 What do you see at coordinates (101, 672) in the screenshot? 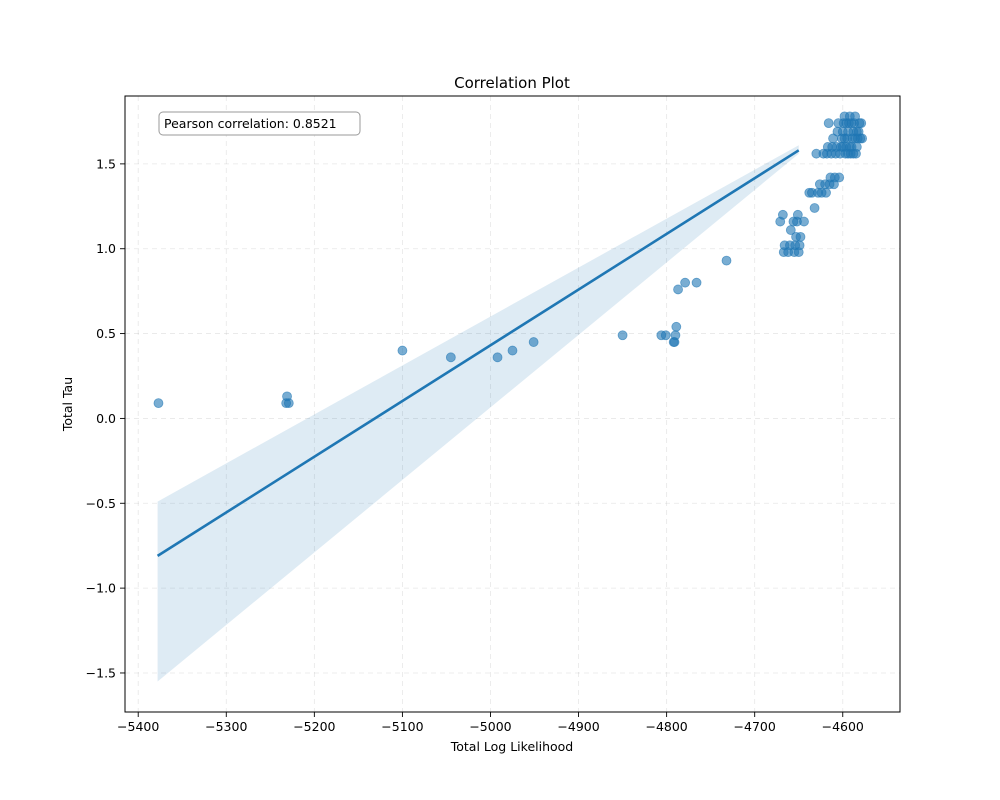
I see `y-tick-label: −1.5` at bounding box center [101, 672].